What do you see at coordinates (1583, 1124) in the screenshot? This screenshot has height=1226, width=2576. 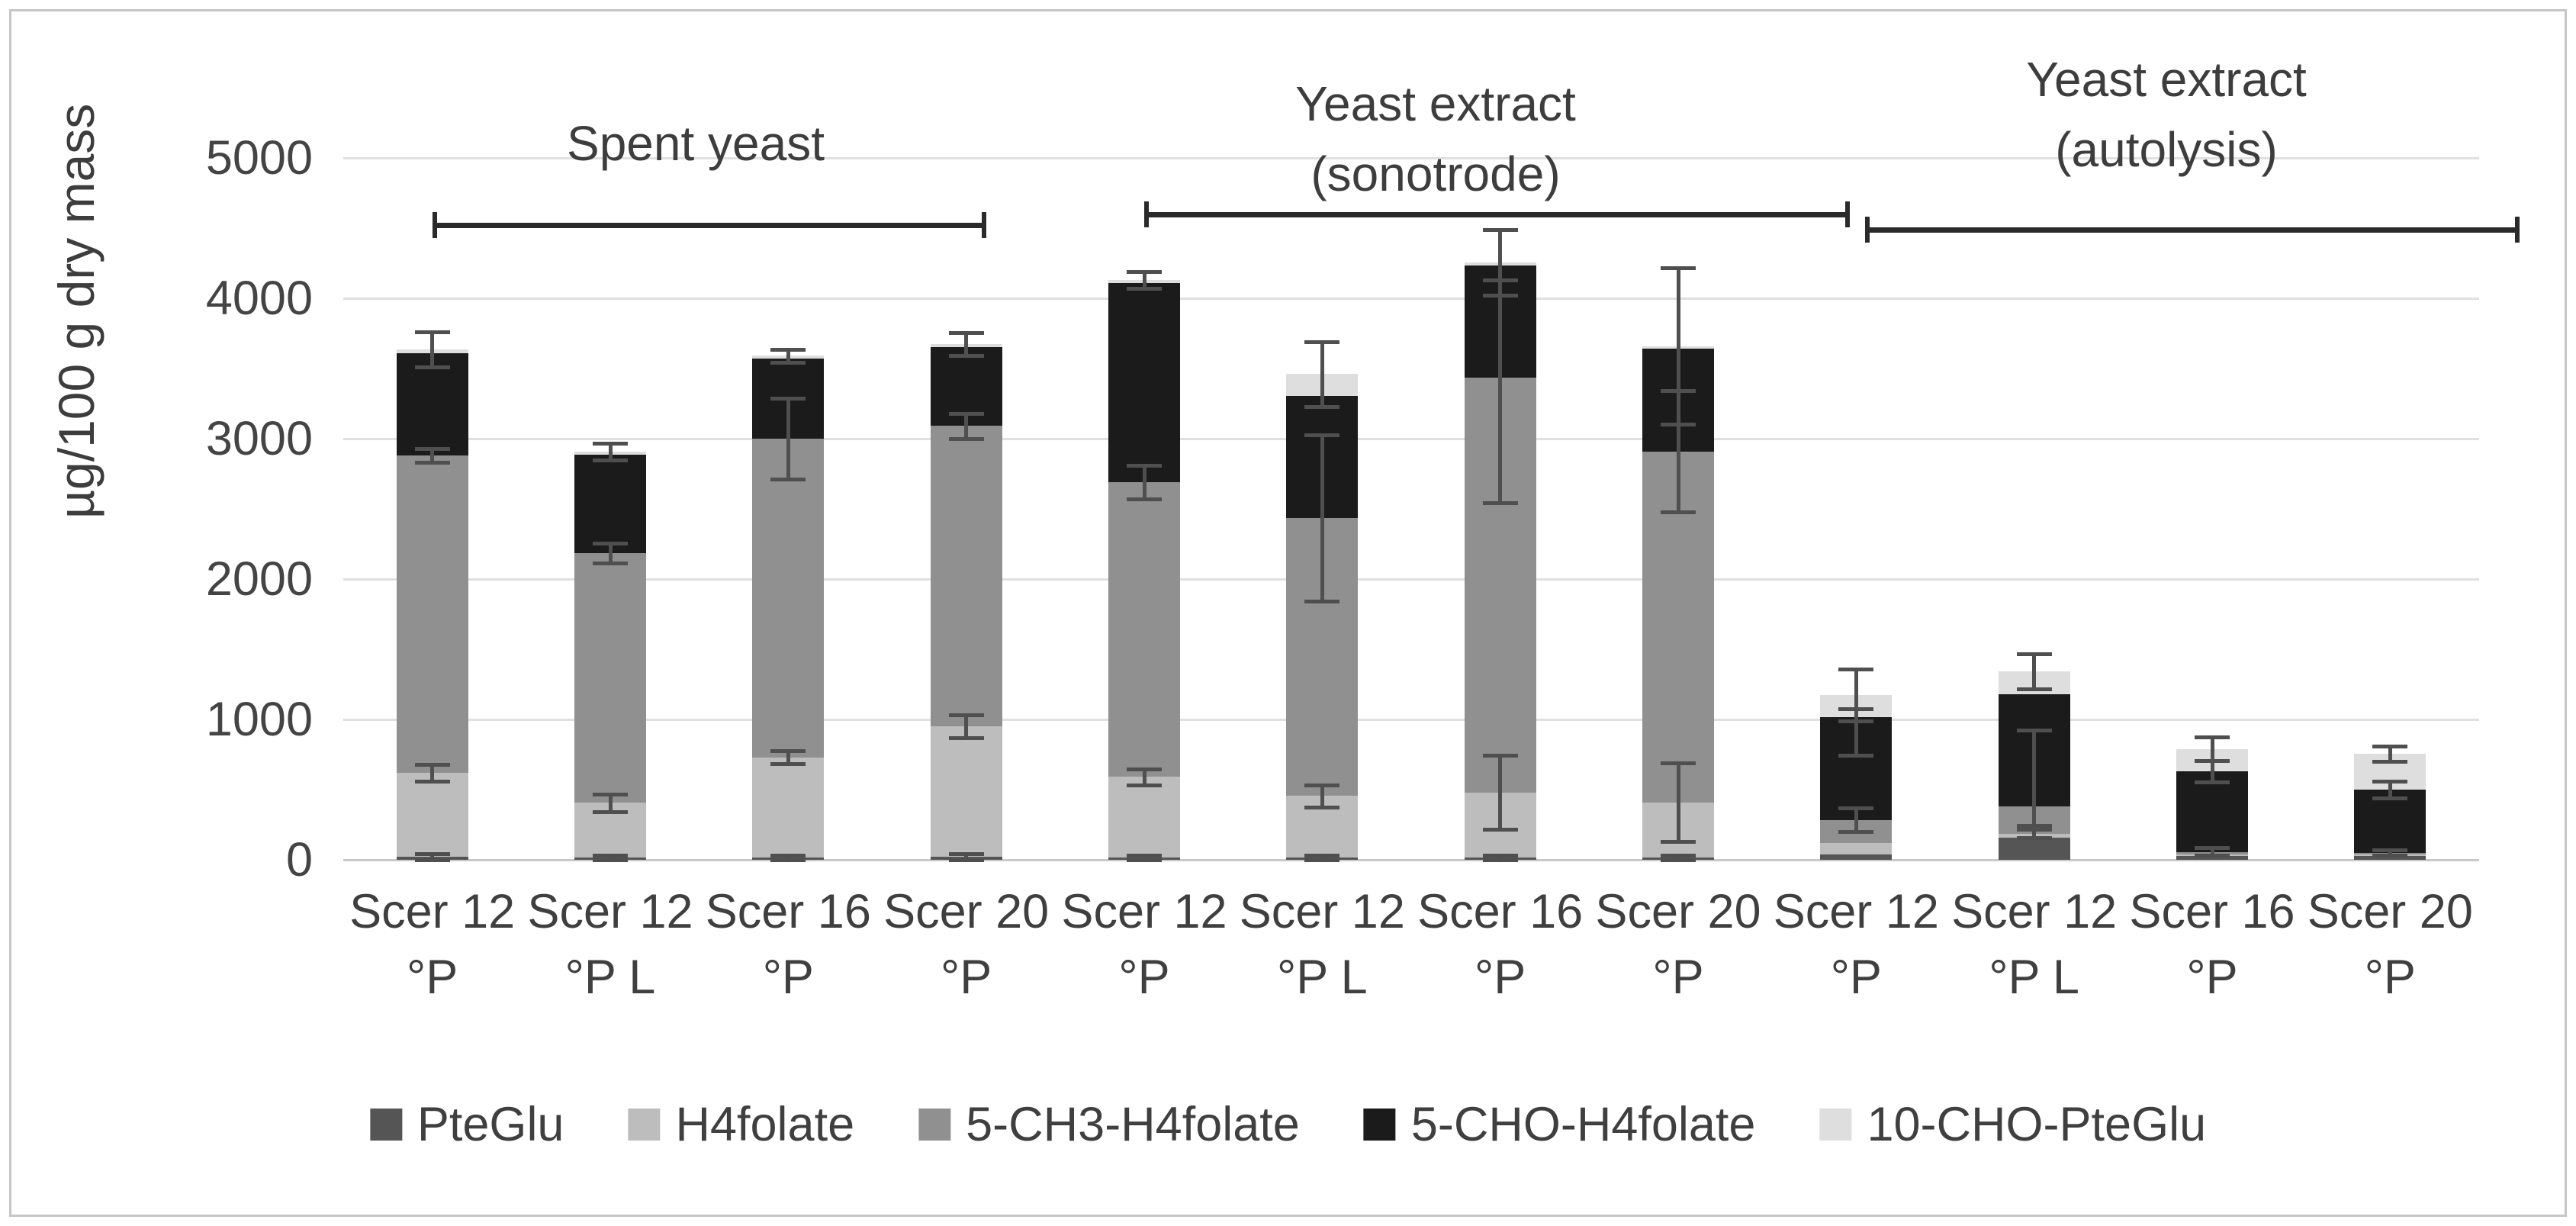 I see `legend-label: 5-CHO-H4folate` at bounding box center [1583, 1124].